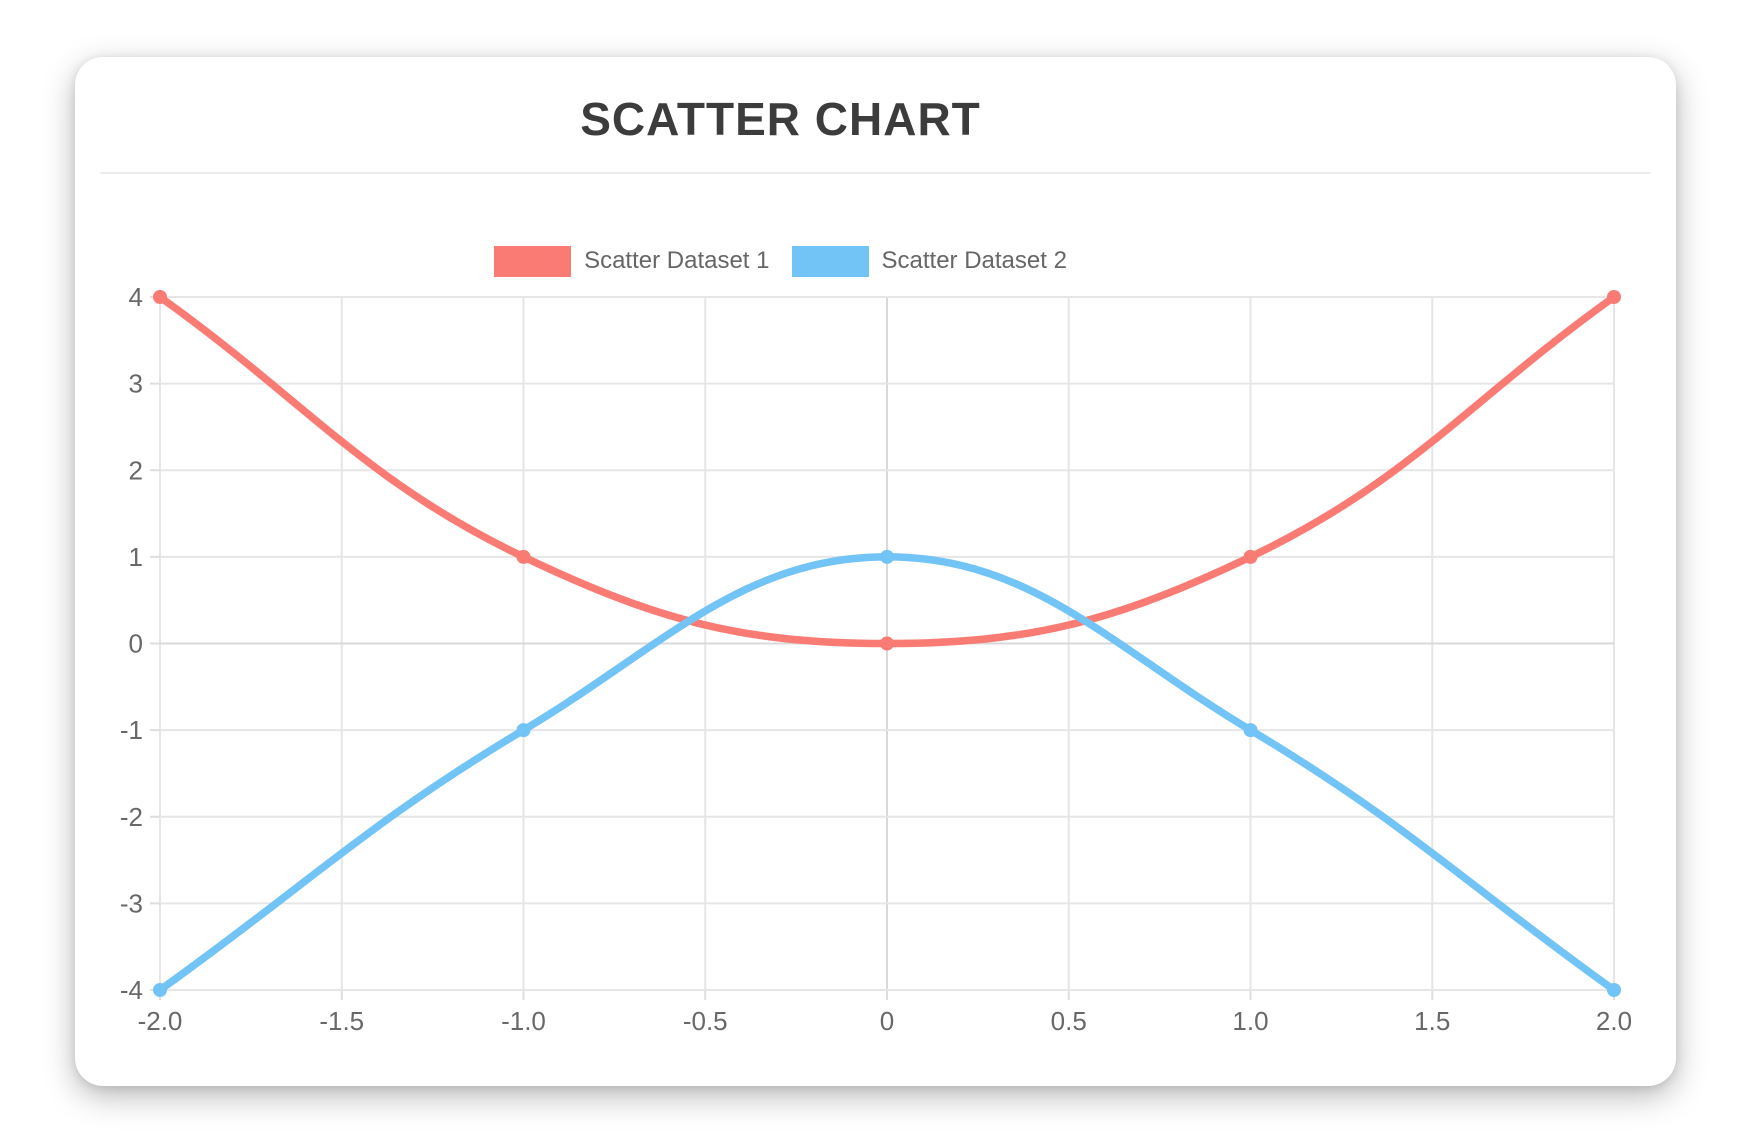 This screenshot has width=1763, height=1144. Describe the element at coordinates (160, 1021) in the screenshot. I see `x-tick-label: -2.0` at that location.